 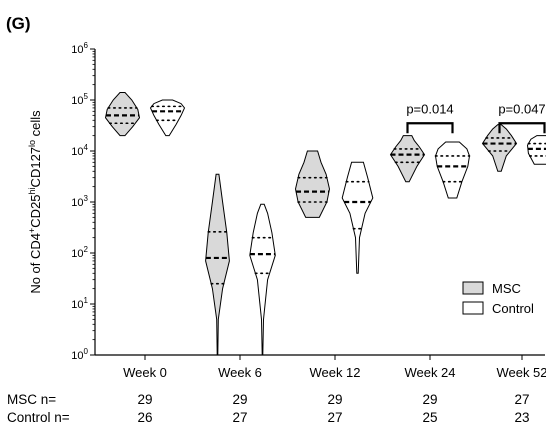 I want to click on x-tick-label: Week 12, so click(x=334, y=372).